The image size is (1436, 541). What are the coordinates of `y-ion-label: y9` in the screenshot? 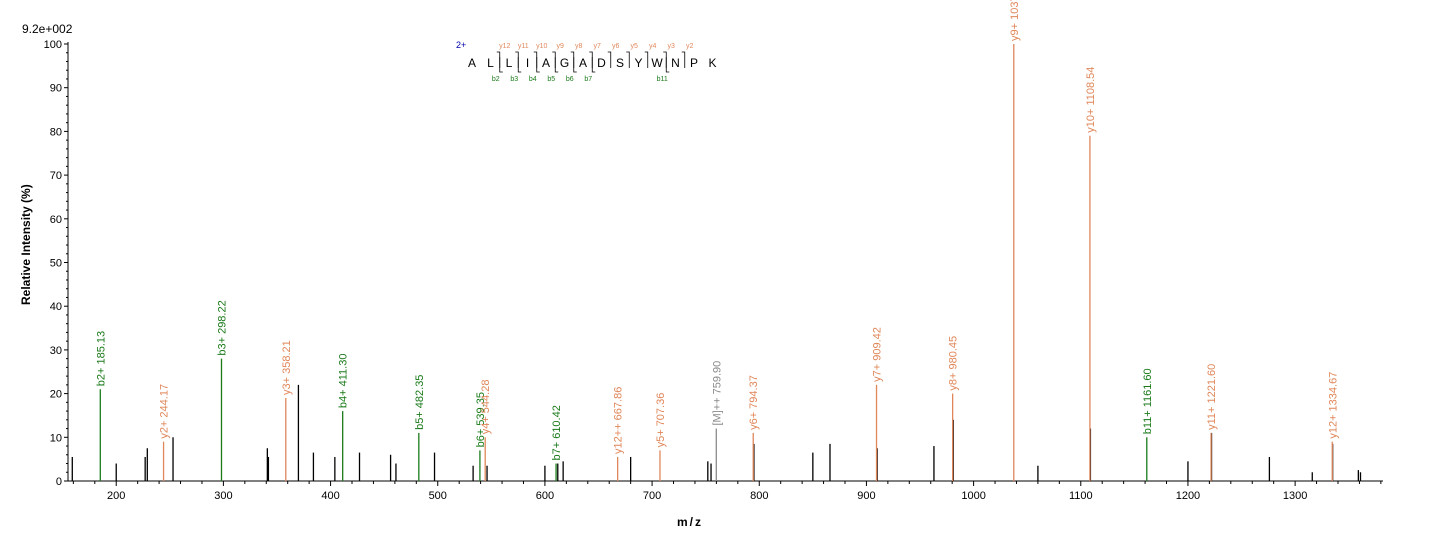 It's located at (561, 46).